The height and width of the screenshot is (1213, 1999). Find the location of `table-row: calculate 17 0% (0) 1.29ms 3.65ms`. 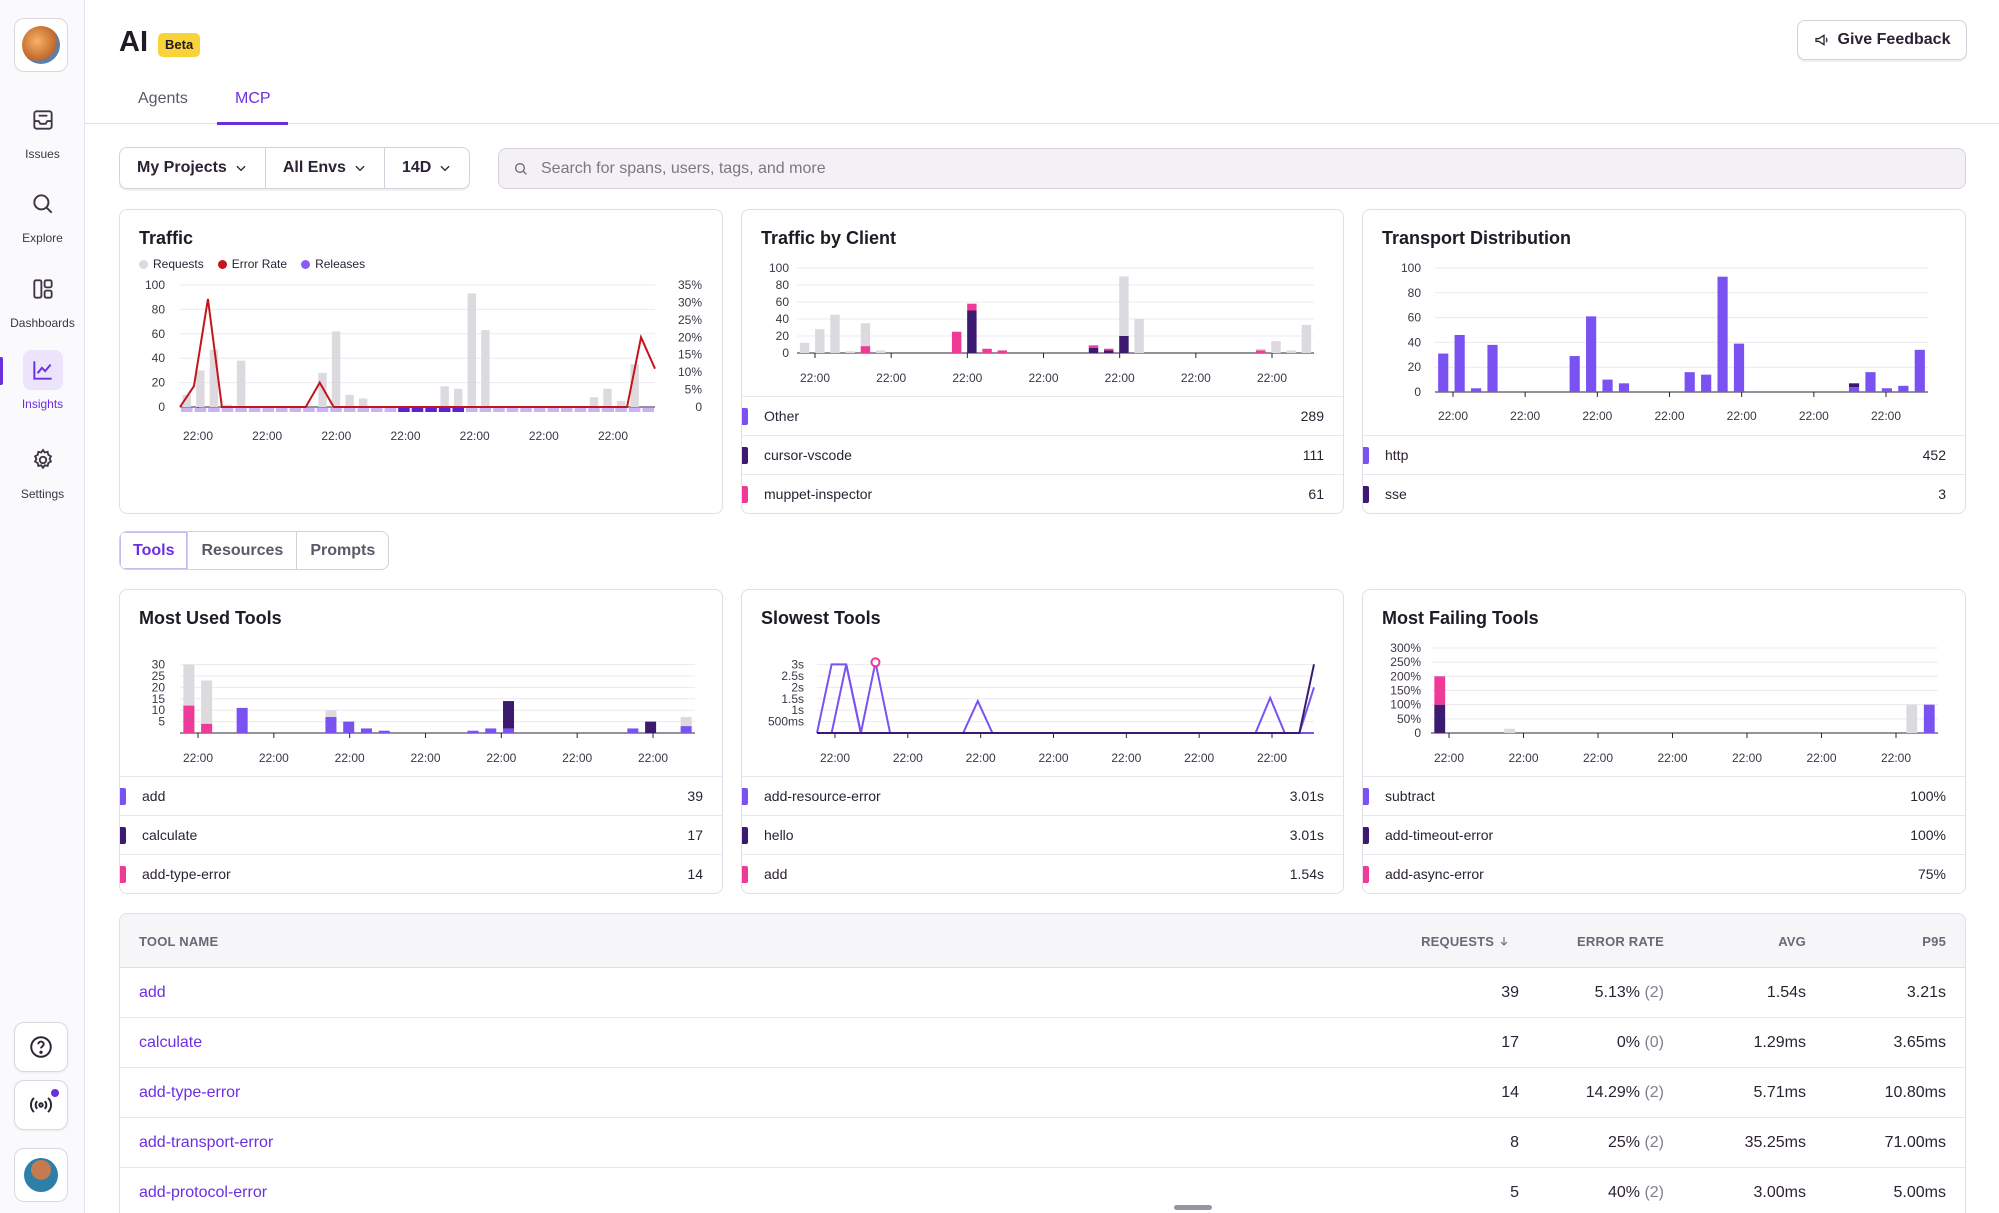

table-row: calculate 17 0% (0) 1.29ms 3.65ms is located at coordinates (1042, 1043).